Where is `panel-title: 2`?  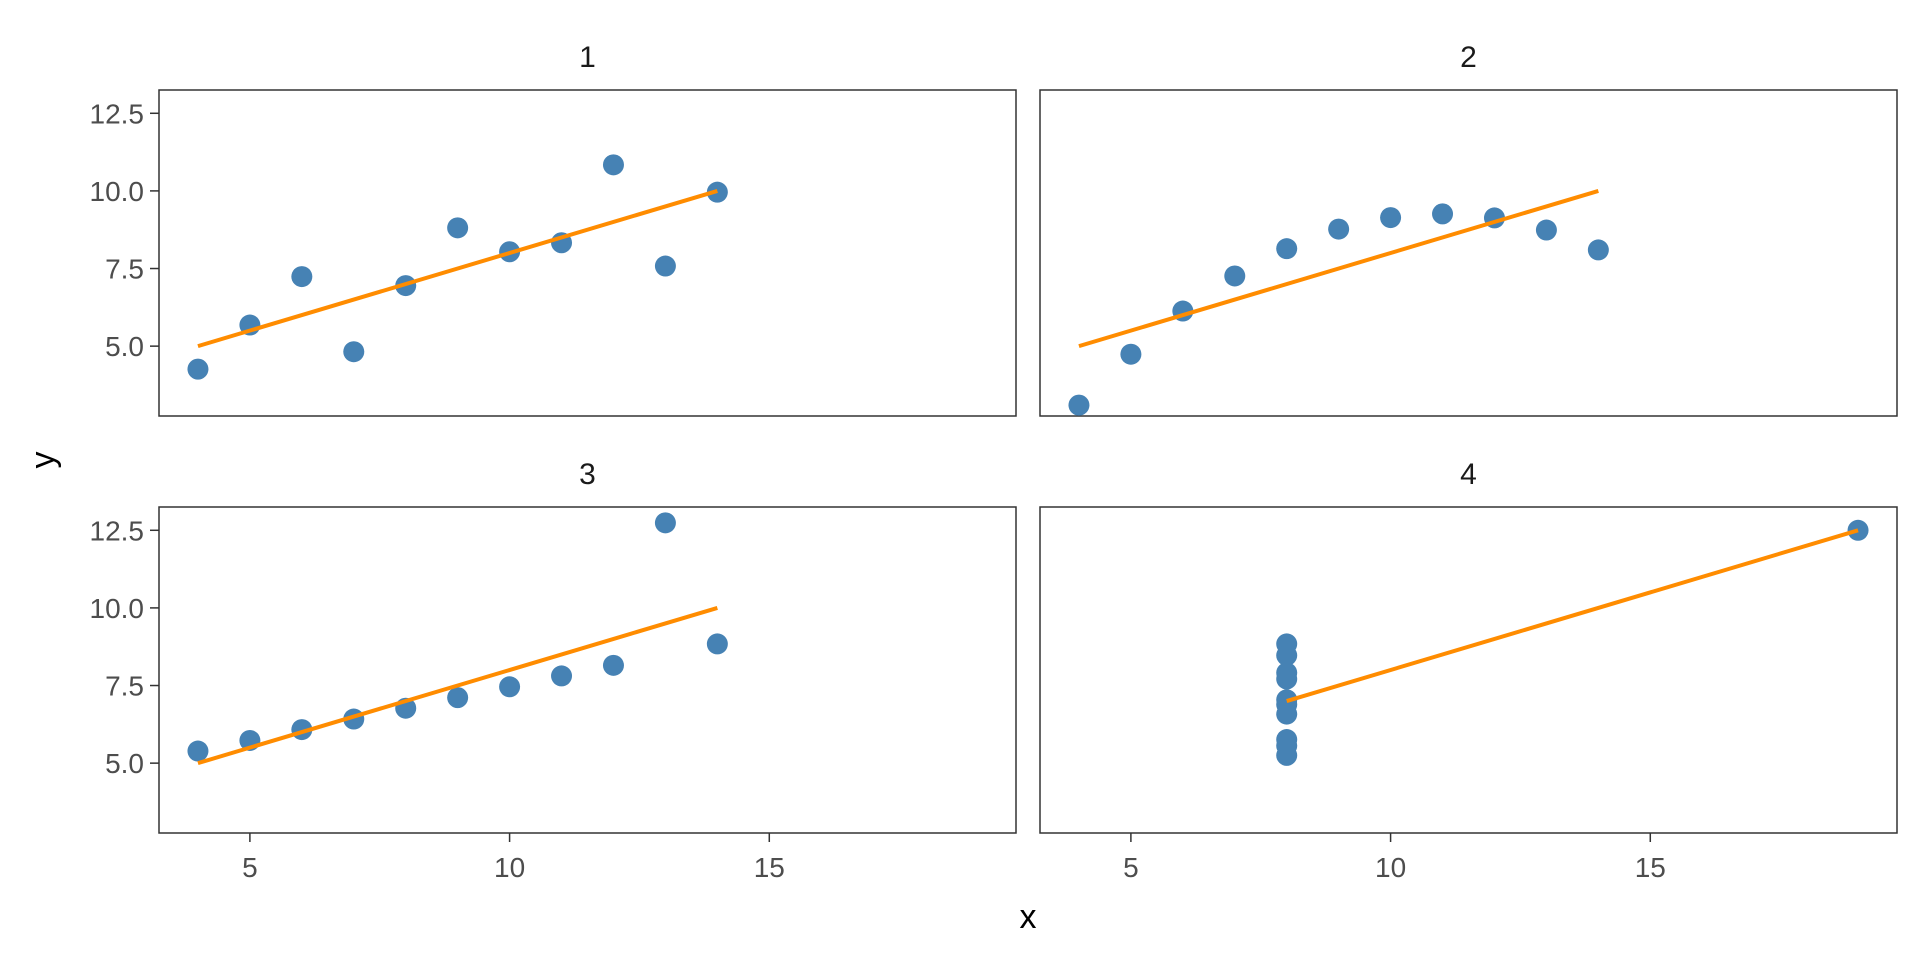 panel-title: 2 is located at coordinates (1468, 57).